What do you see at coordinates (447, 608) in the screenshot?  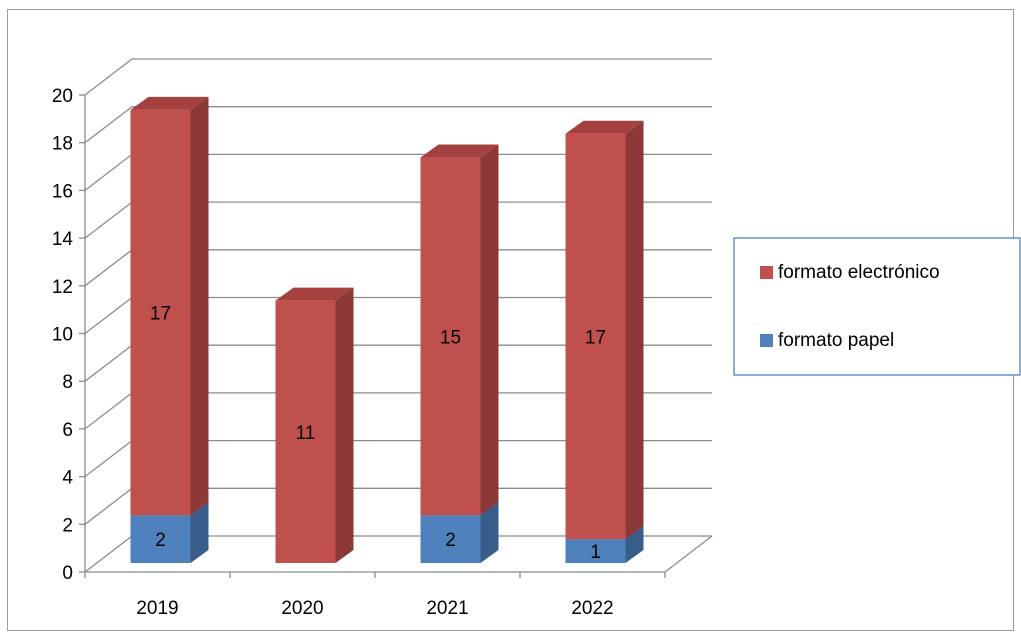 I see `x-tick-label: 2021` at bounding box center [447, 608].